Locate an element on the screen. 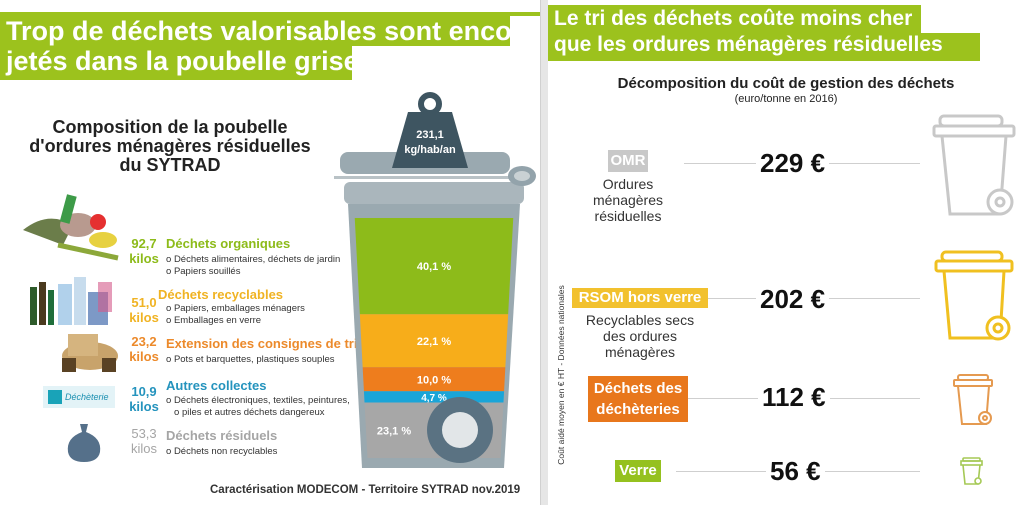 The image size is (1024, 505). bin-segment-label: 23,1 % is located at coordinates (394, 431).